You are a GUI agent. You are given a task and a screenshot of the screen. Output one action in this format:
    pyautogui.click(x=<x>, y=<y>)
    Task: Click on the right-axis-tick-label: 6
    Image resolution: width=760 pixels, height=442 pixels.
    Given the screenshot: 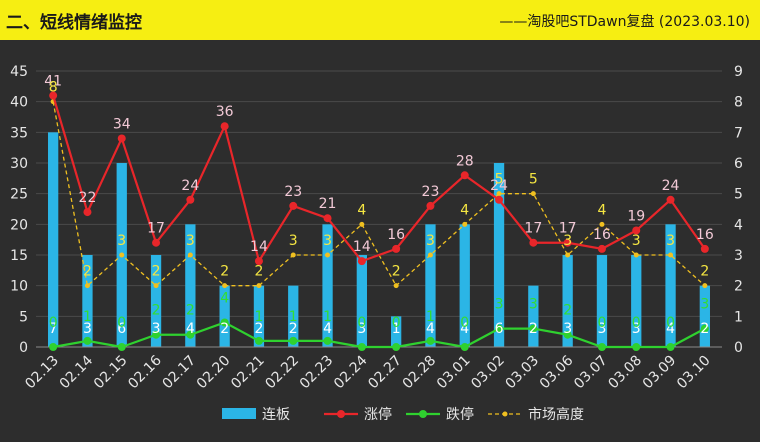 What is the action you would take?
    pyautogui.click(x=738, y=164)
    